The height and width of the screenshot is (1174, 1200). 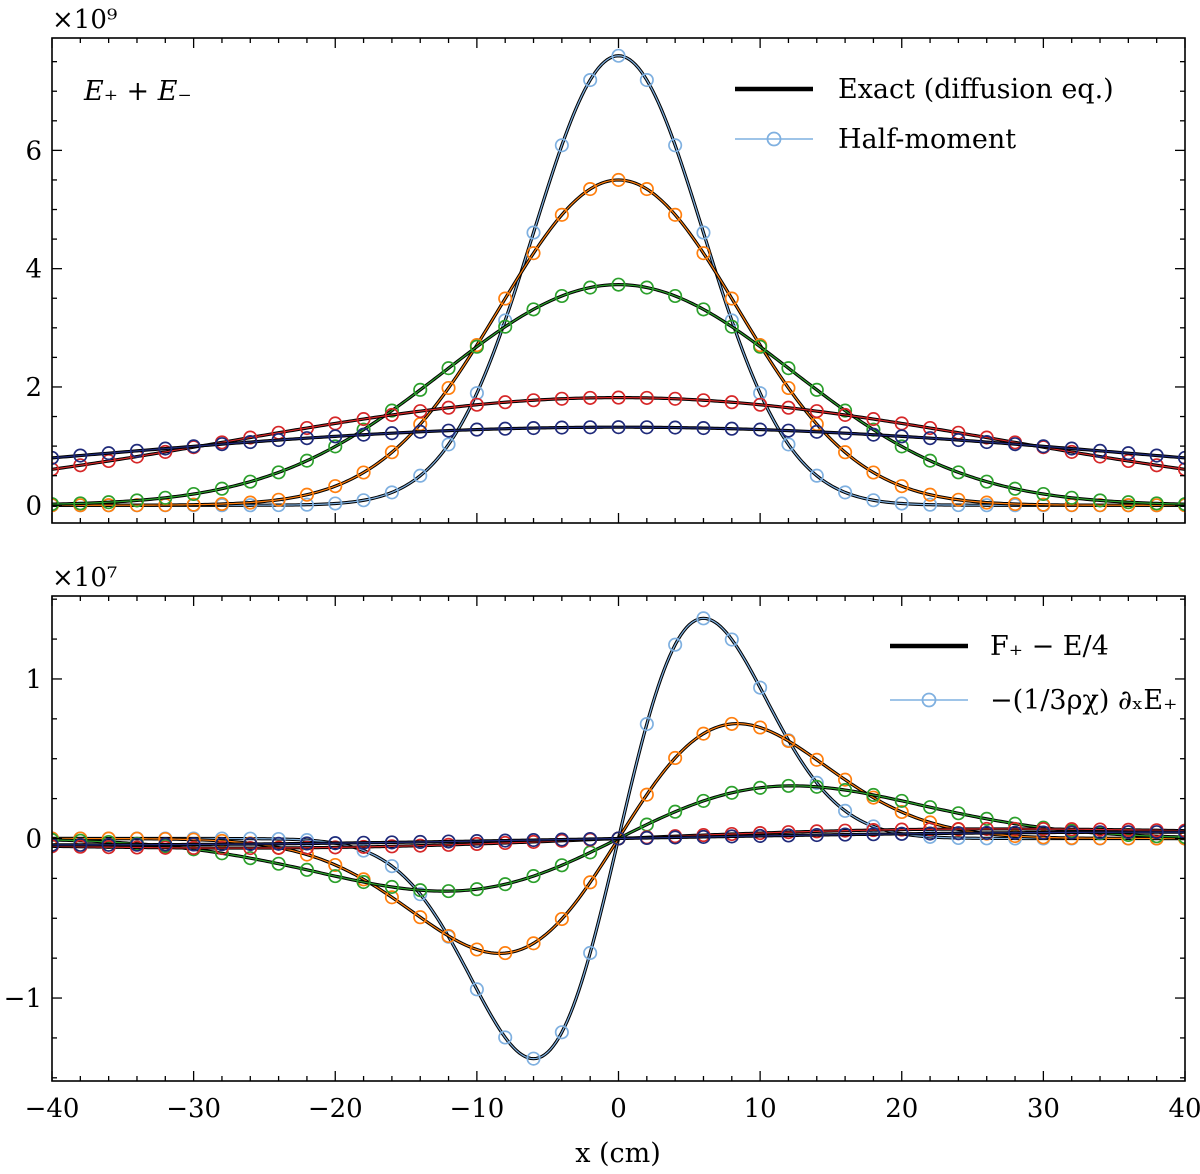 What do you see at coordinates (924, 114) in the screenshot?
I see `top-legend: Exact (diffusion eq.) Half-moment` at bounding box center [924, 114].